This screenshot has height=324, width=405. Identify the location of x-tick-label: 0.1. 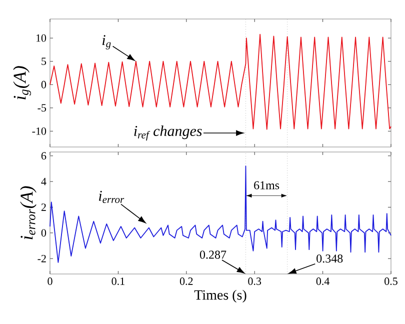
(118, 281).